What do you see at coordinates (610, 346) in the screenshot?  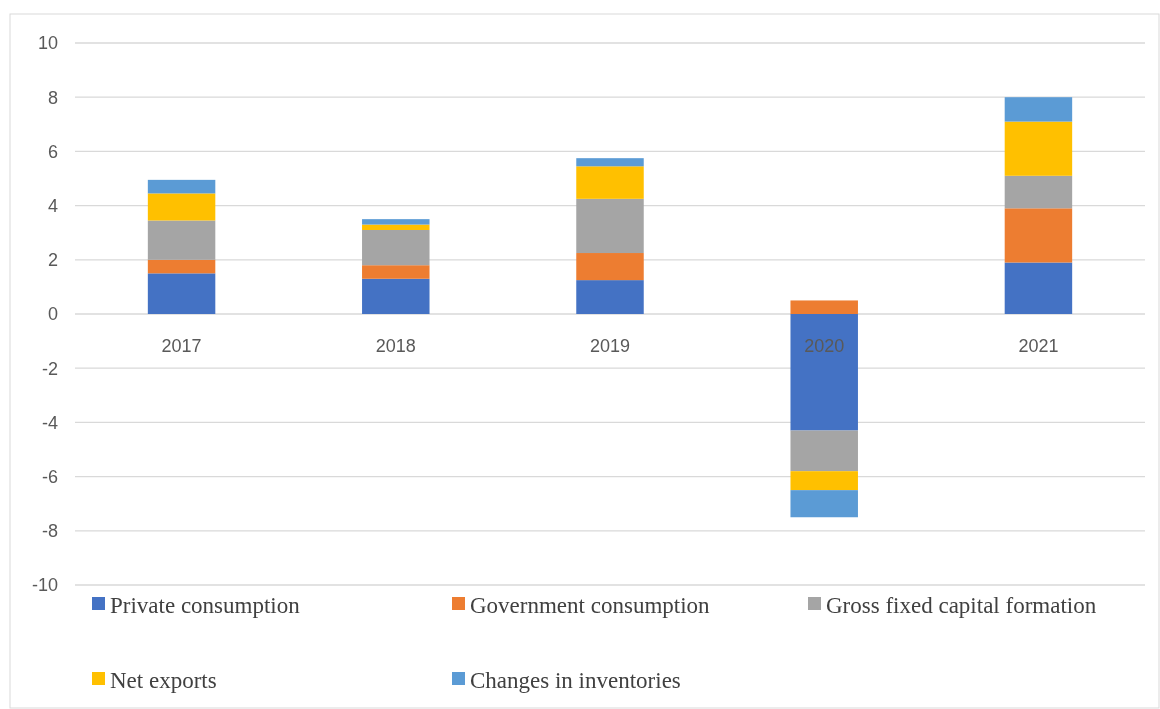 I see `x-tick-label: 2019` at bounding box center [610, 346].